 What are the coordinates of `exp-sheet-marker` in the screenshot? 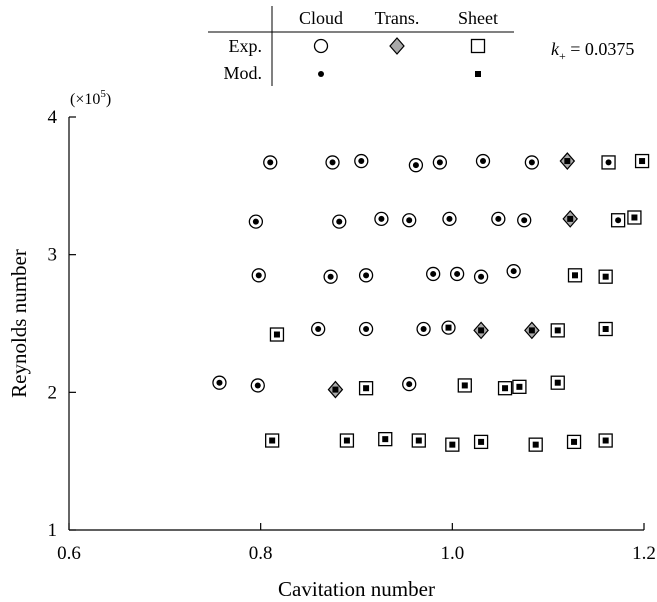 It's located at (478, 46).